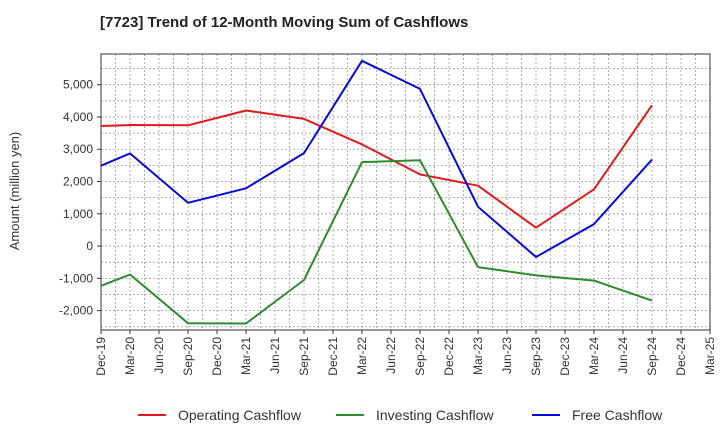 The width and height of the screenshot is (720, 440). I want to click on x-tick-label: Jun-20, so click(159, 355).